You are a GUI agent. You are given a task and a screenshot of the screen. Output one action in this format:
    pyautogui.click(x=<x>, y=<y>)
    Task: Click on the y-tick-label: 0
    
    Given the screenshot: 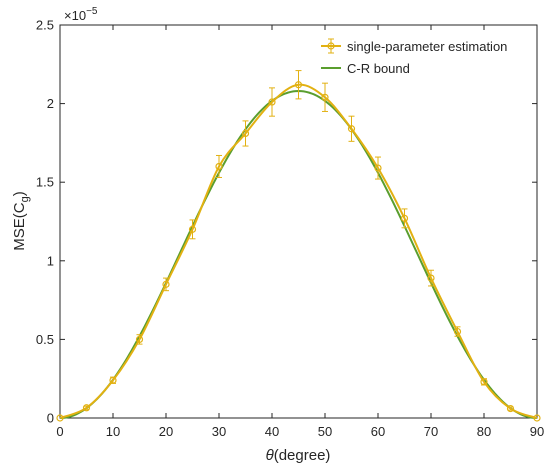 What is the action you would take?
    pyautogui.click(x=50, y=418)
    